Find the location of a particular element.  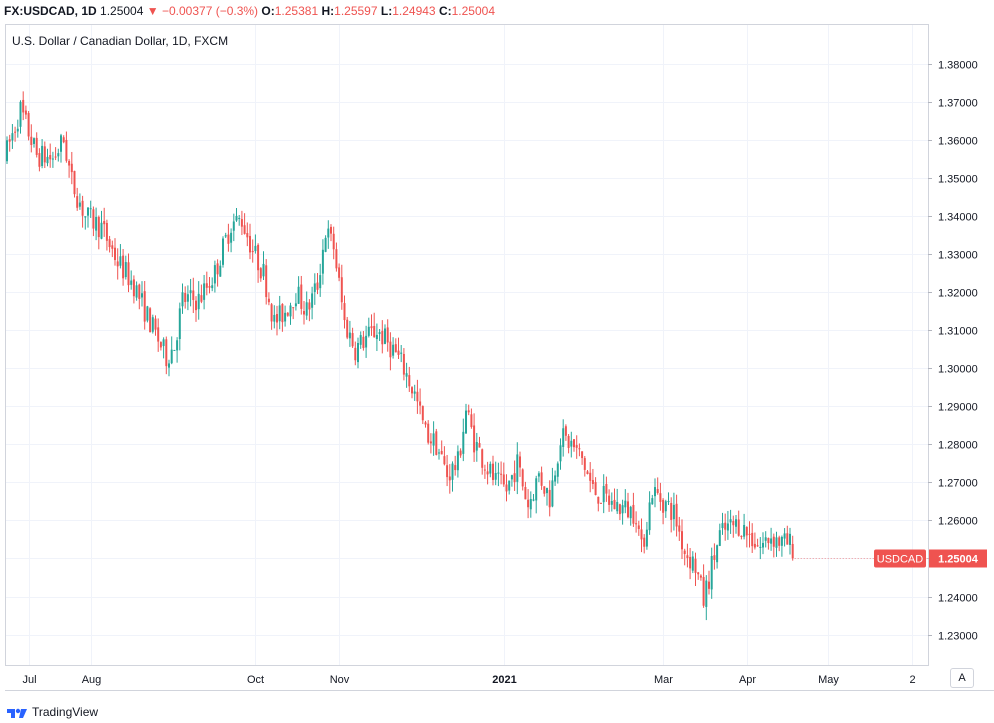

symbol-name: FX:USDCAD, 1D is located at coordinates (50, 11).